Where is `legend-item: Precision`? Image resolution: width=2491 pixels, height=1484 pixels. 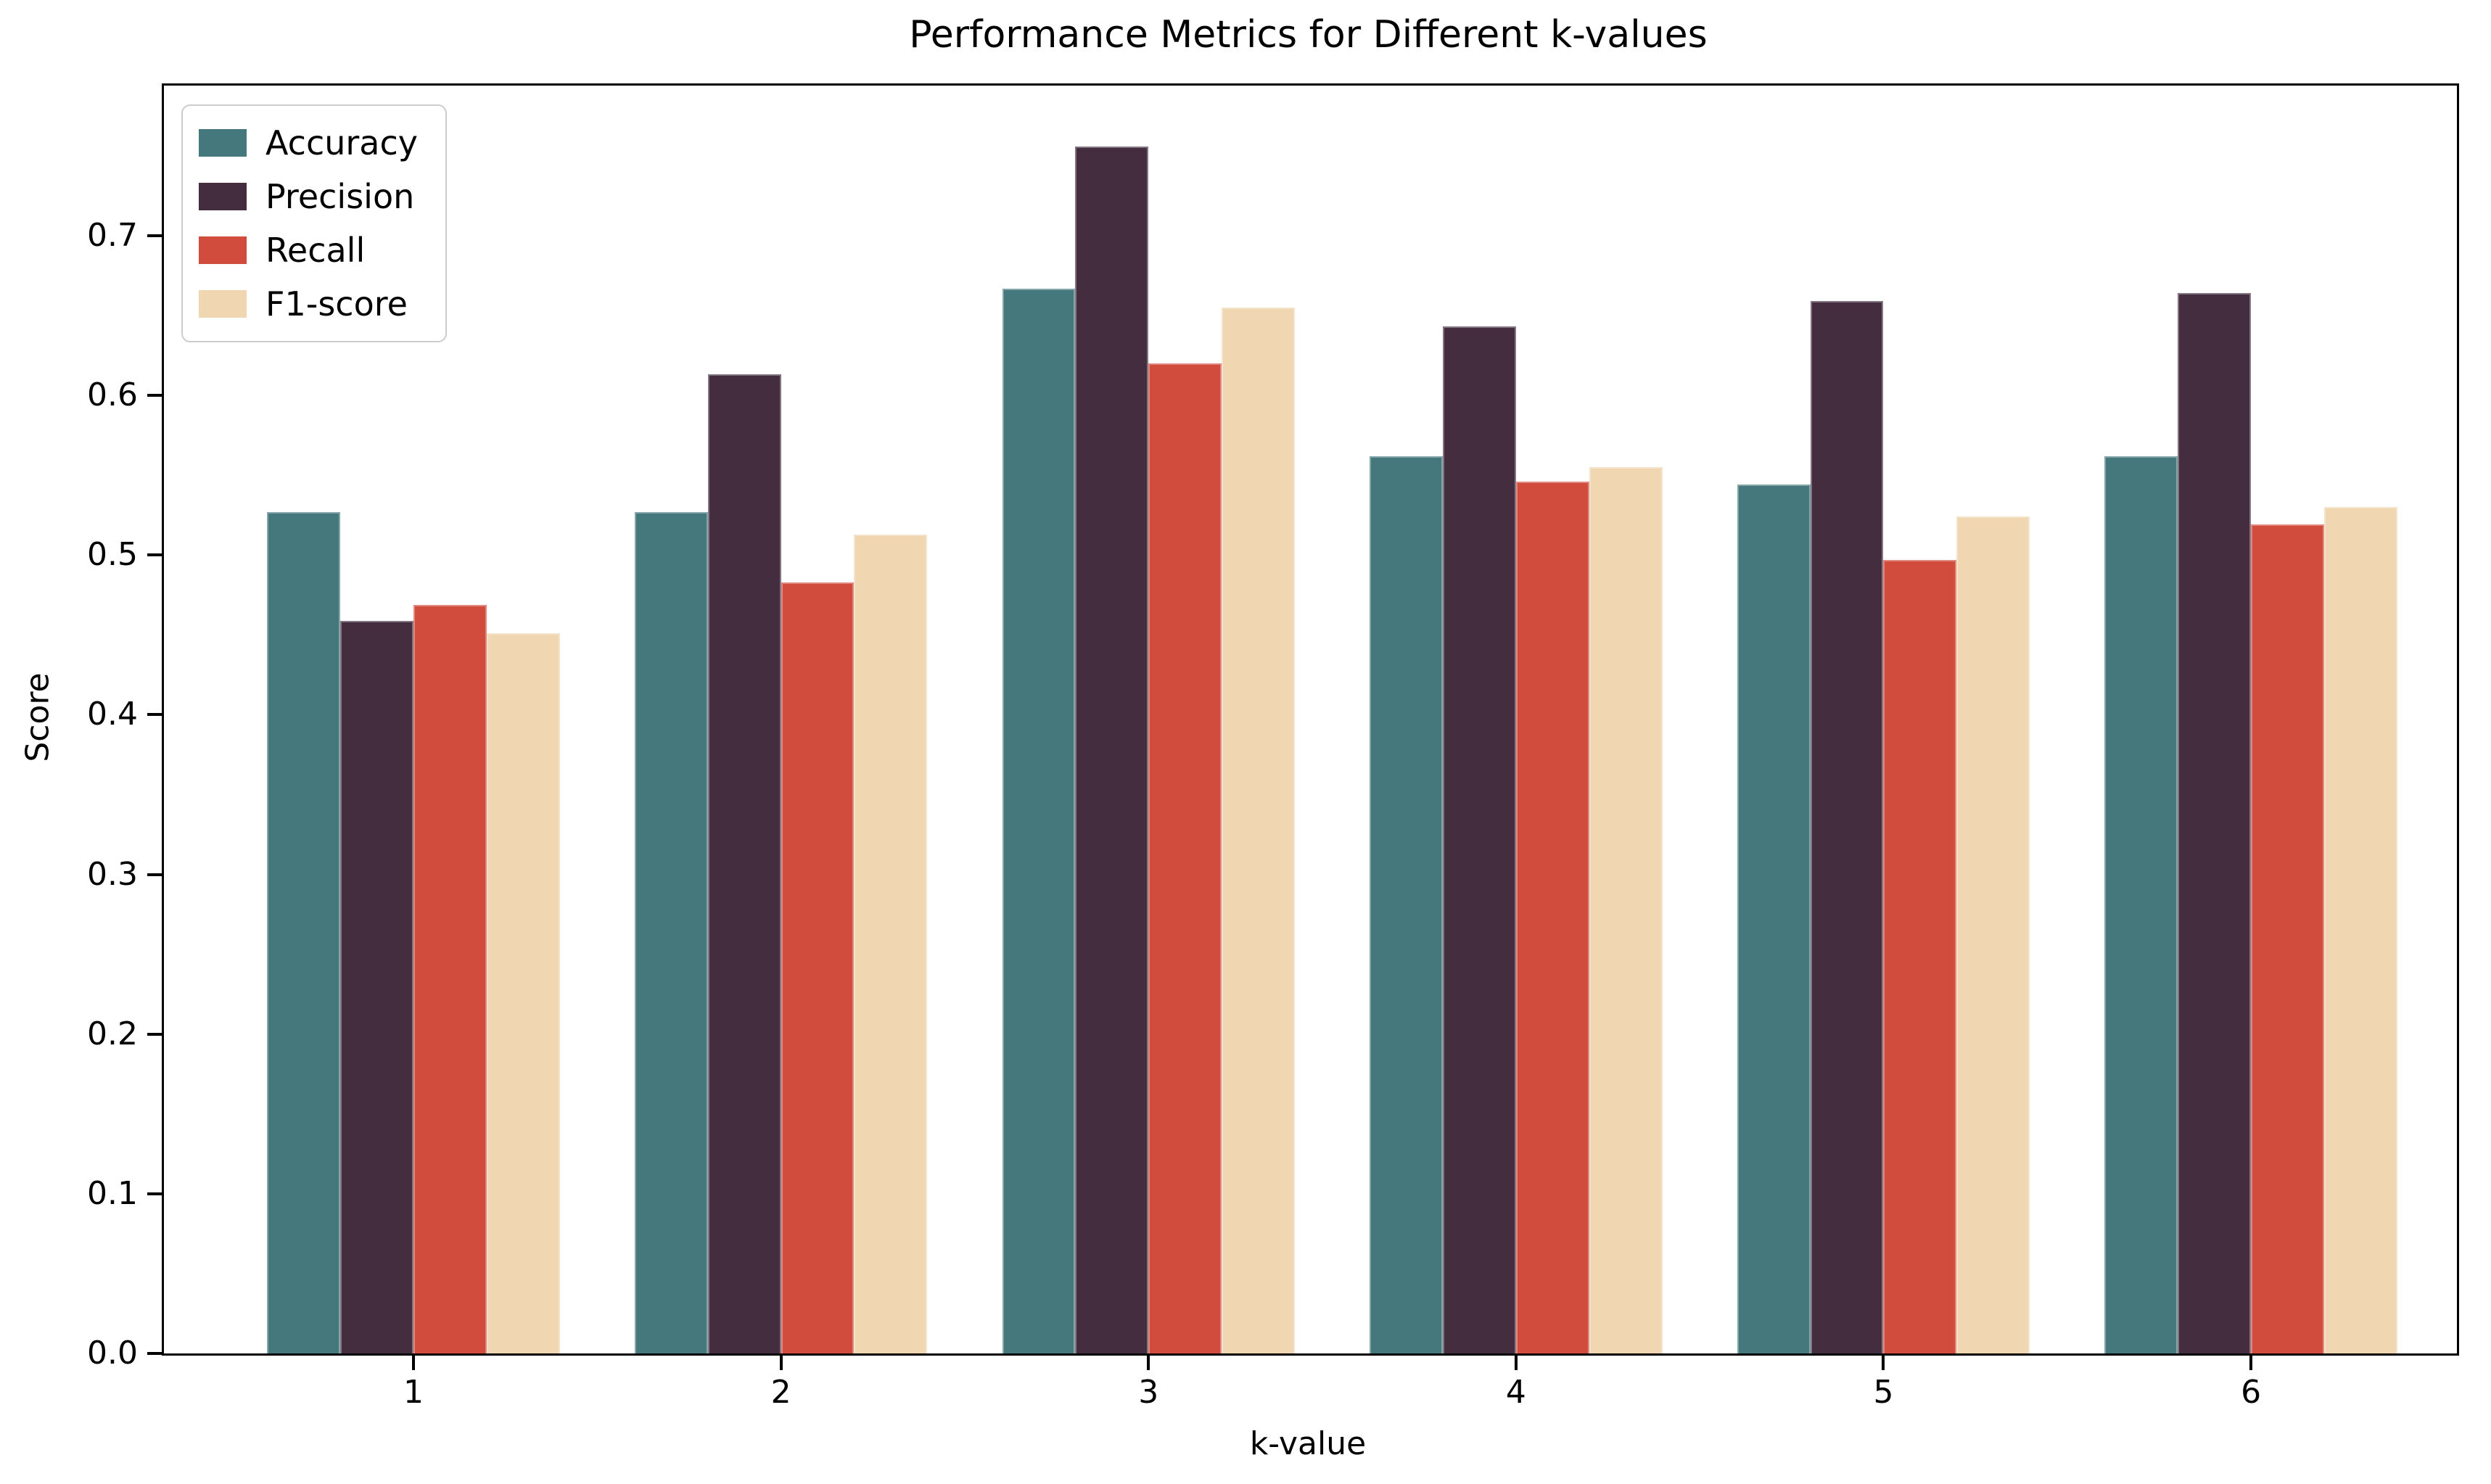 legend-item: Precision is located at coordinates (308, 197).